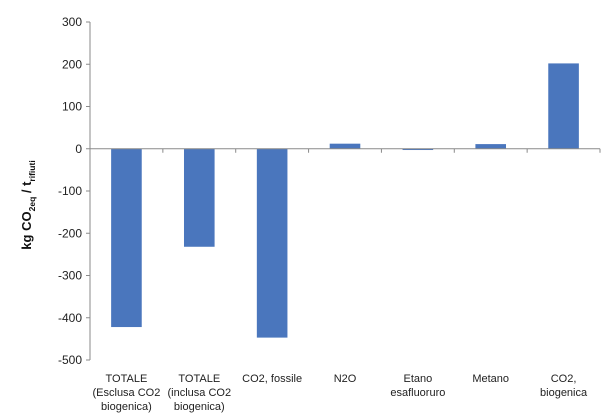 Image resolution: width=602 pixels, height=418 pixels. Describe the element at coordinates (564, 393) in the screenshot. I see `x-category-label-line: biogenica` at that location.